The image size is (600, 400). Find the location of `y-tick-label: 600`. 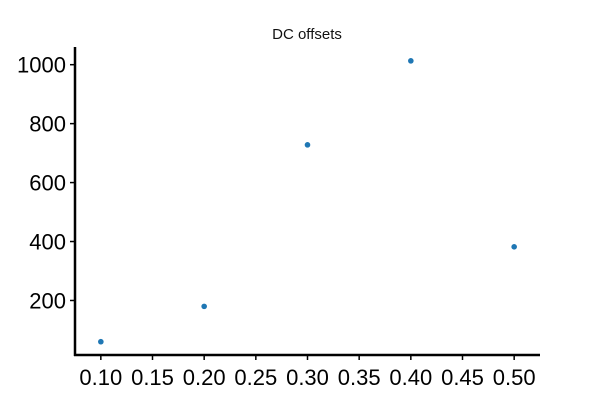

y-tick-label: 600 is located at coordinates (47, 183).